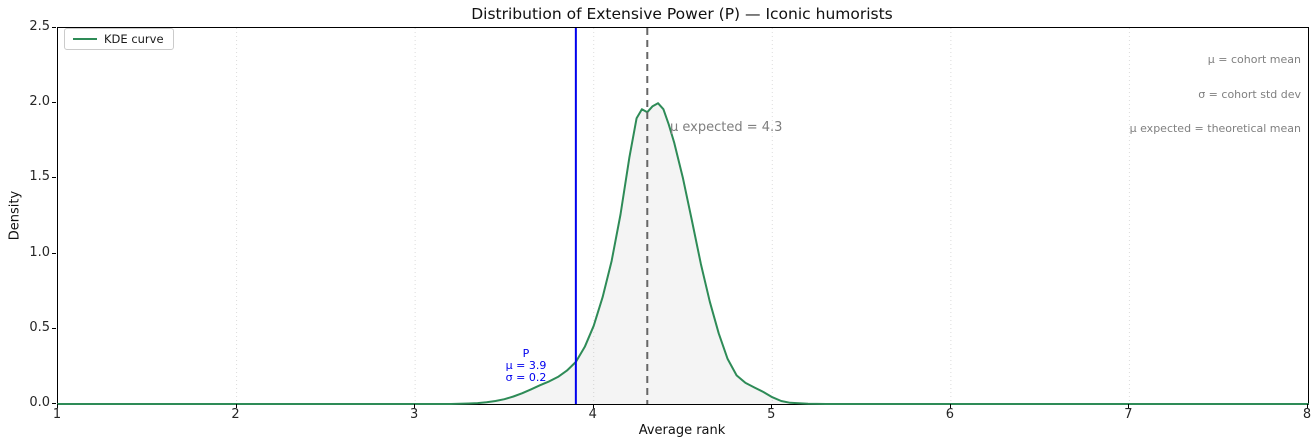 The width and height of the screenshot is (1314, 443). What do you see at coordinates (235, 414) in the screenshot?
I see `x-tick-label-2: 2` at bounding box center [235, 414].